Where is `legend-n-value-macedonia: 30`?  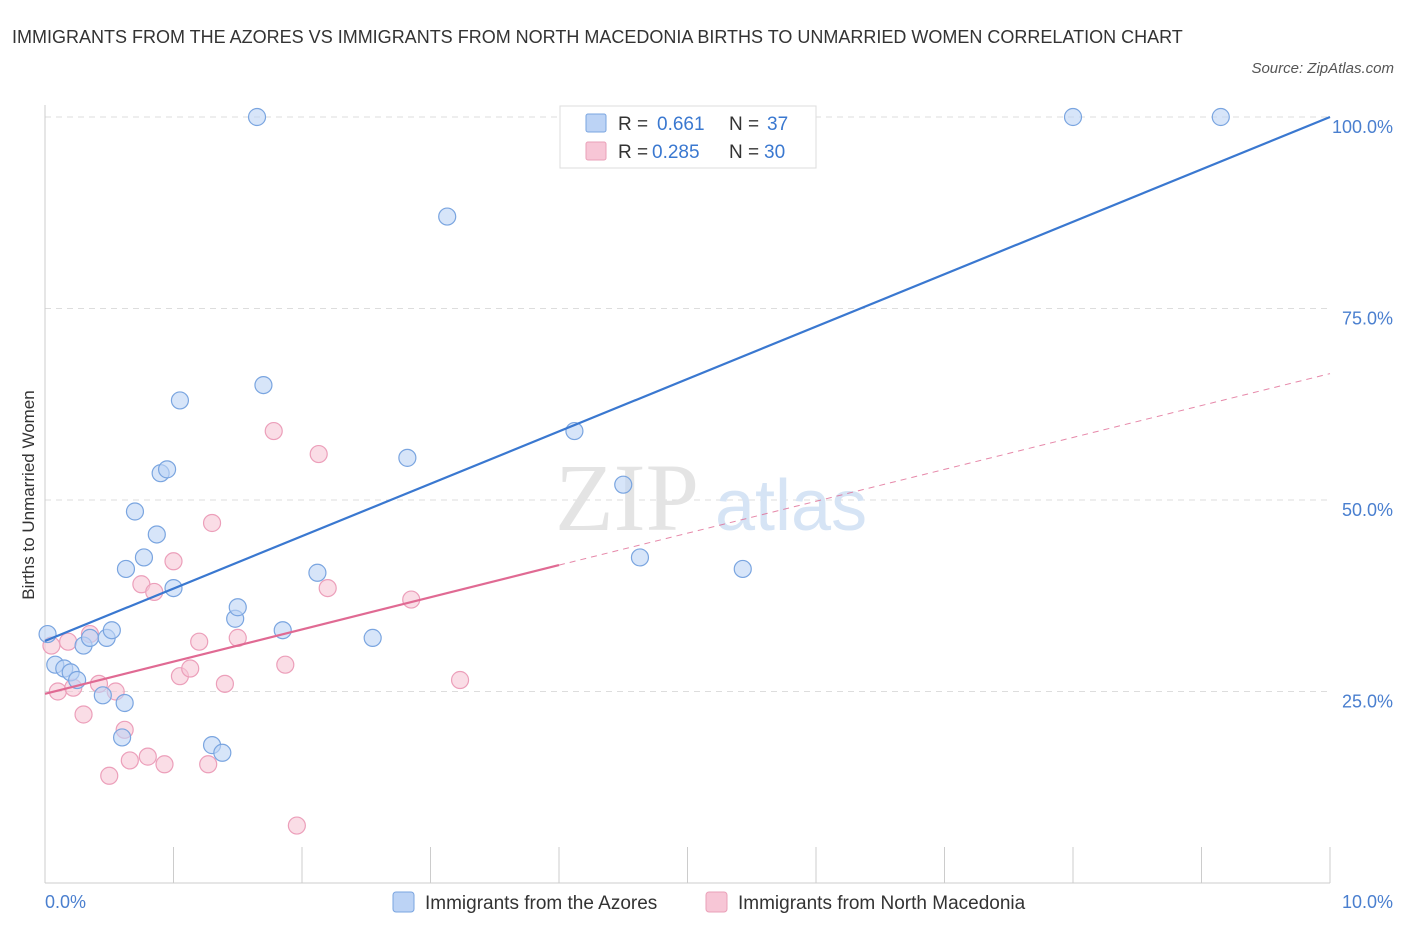
legend-n-value-macedonia: 30 is located at coordinates (774, 152).